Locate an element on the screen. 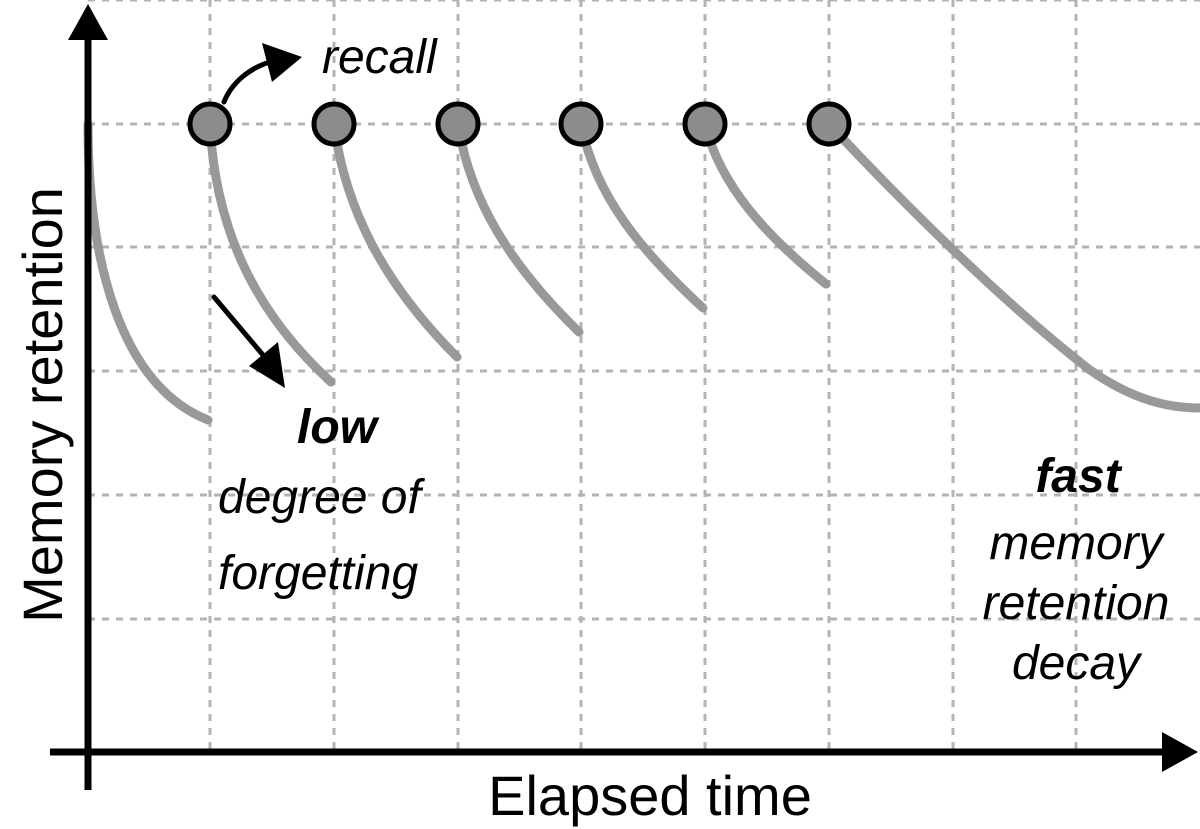 The image size is (1200, 829). low-forgetting-arrowhead is located at coordinates (267, 365).